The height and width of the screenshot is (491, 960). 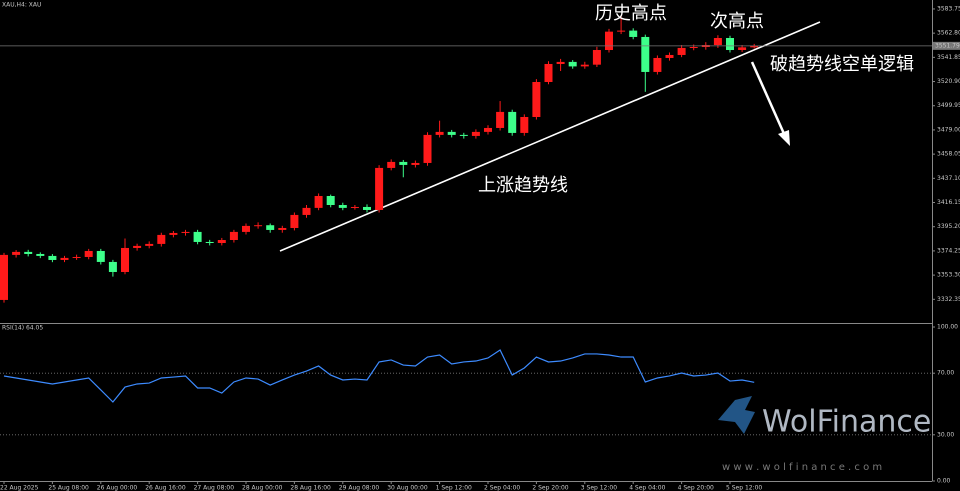 What do you see at coordinates (948, 154) in the screenshot?
I see `y-tick-label: 3458.05` at bounding box center [948, 154].